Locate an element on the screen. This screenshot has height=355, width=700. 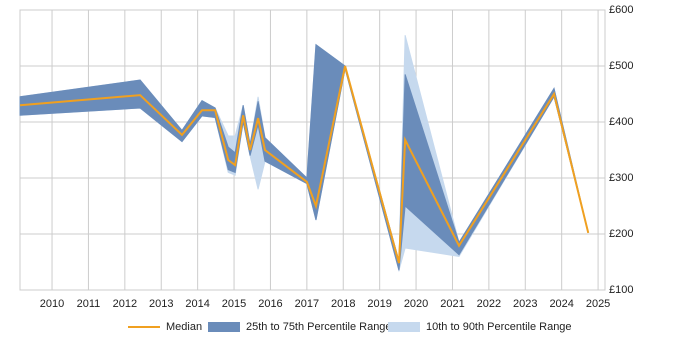
x-tick-label: 2016 is located at coordinates (270, 304).